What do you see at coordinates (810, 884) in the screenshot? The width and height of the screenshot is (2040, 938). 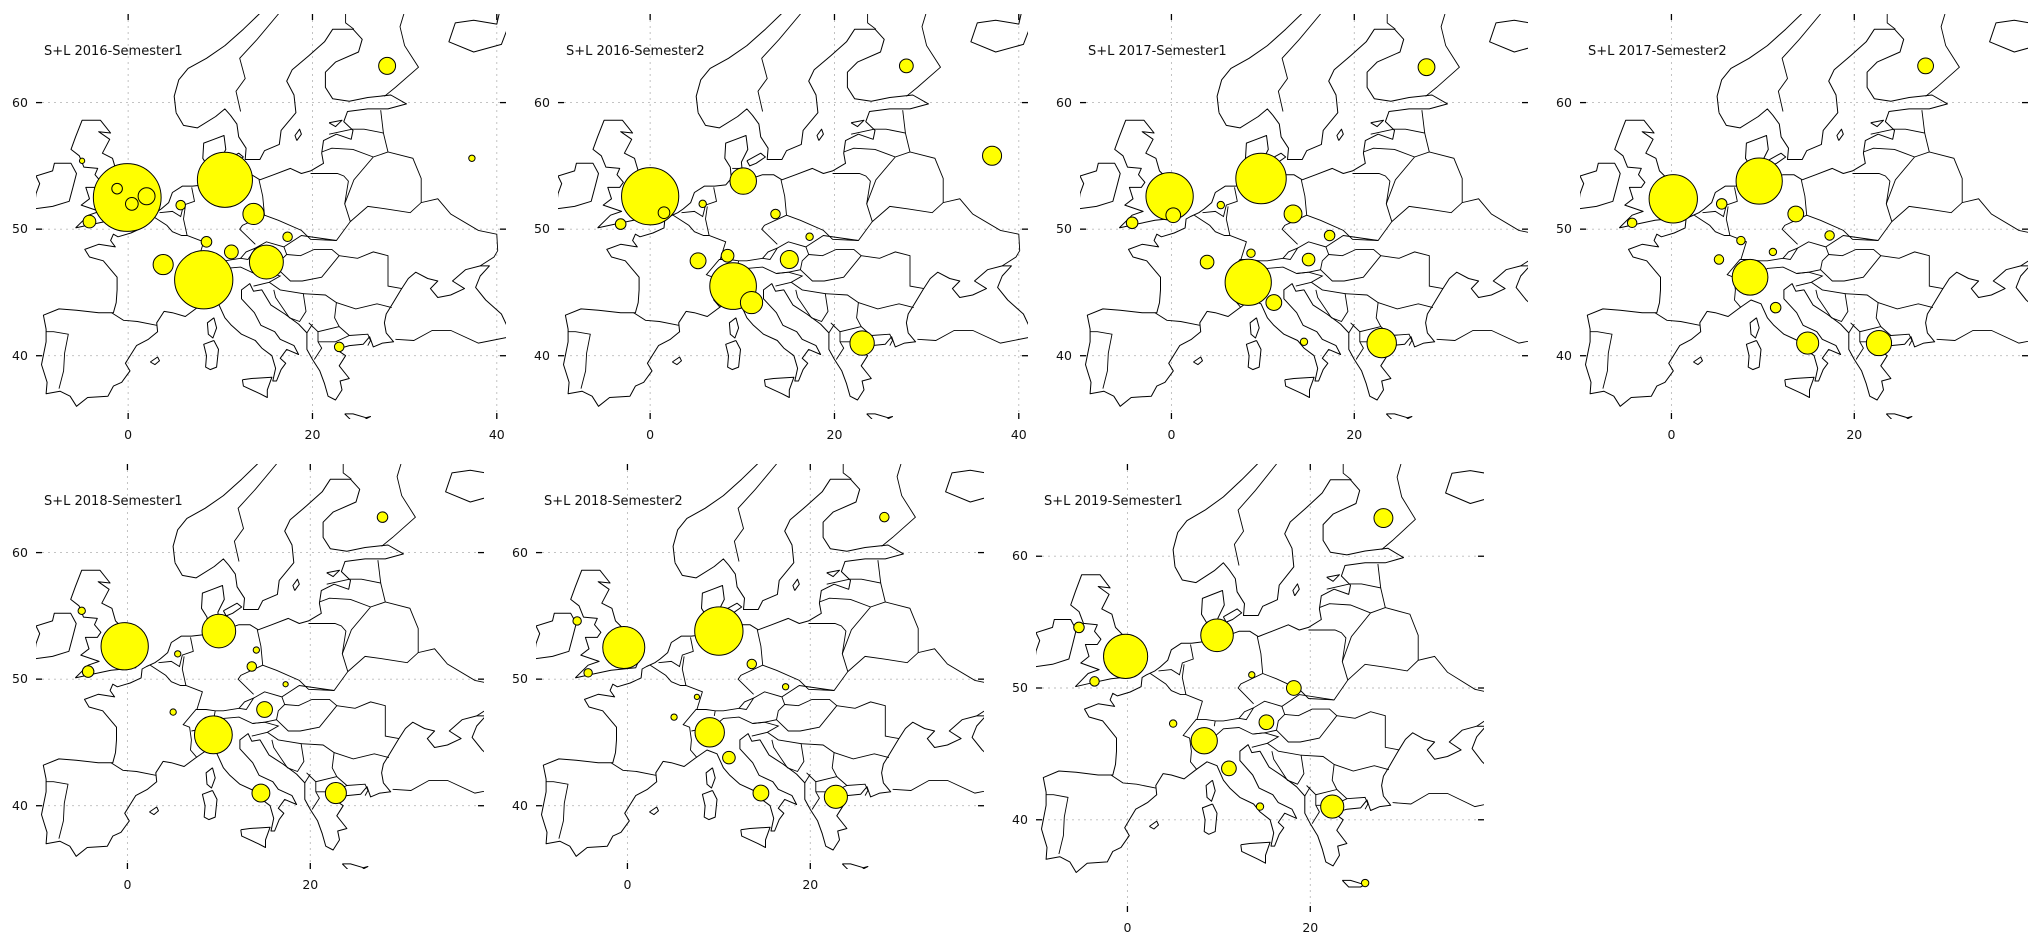 I see `x-tick-label: 20` at bounding box center [810, 884].